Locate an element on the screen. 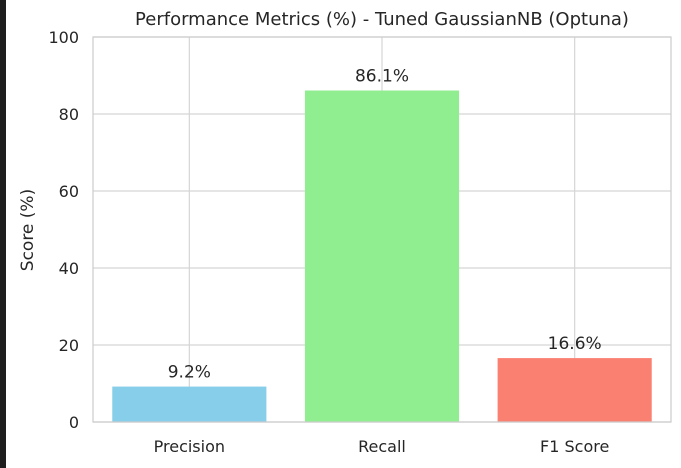  y-tick-label: 0 is located at coordinates (74, 422).